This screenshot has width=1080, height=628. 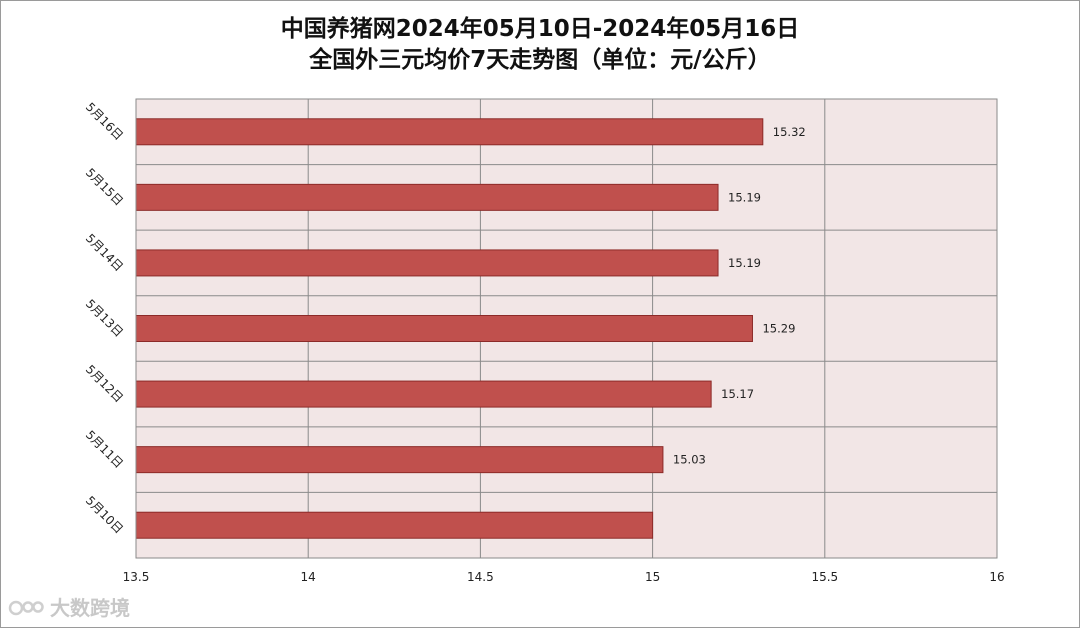 What do you see at coordinates (104, 318) in the screenshot?
I see `category-label: 5月13日` at bounding box center [104, 318].